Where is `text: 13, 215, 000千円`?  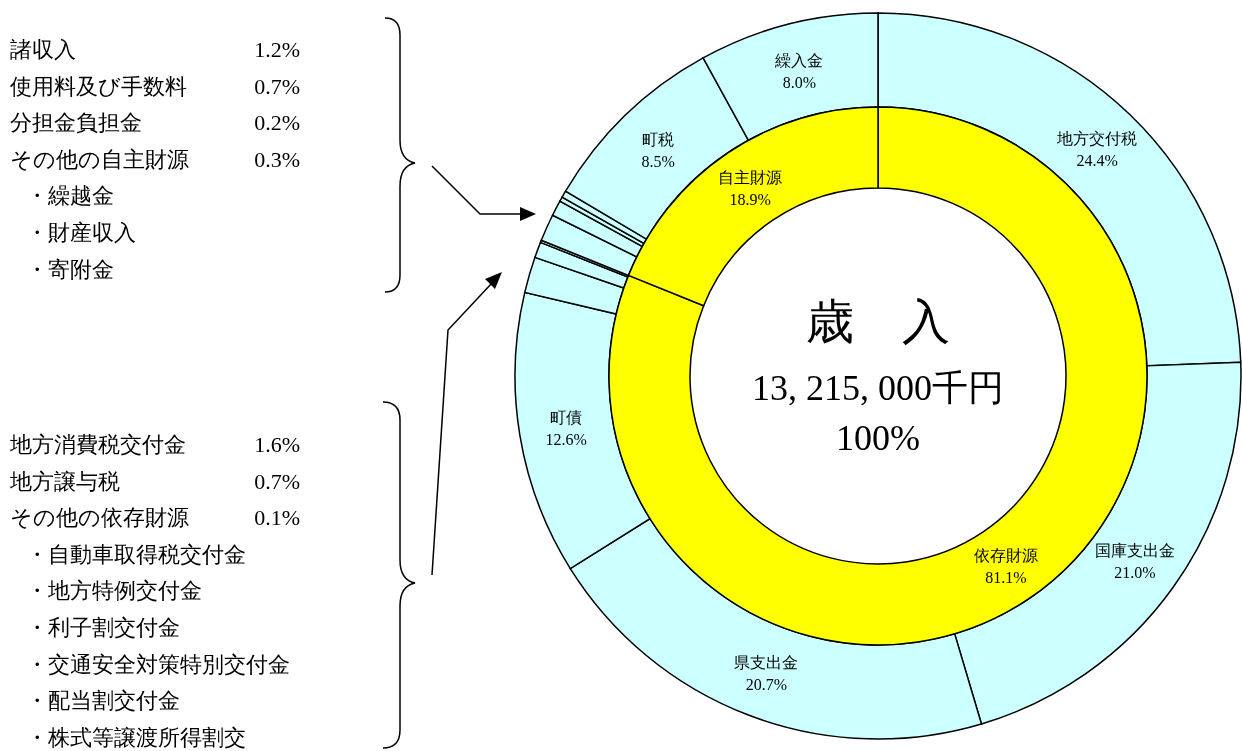 text: 13, 215, 000千円 is located at coordinates (878, 388).